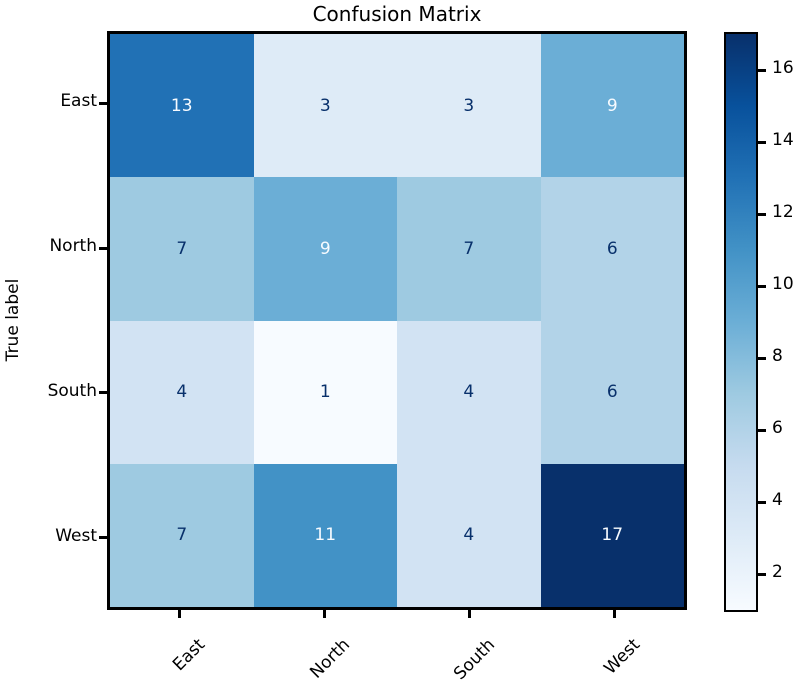  I want to click on colorbar-tick-label-12: 12, so click(783, 212).